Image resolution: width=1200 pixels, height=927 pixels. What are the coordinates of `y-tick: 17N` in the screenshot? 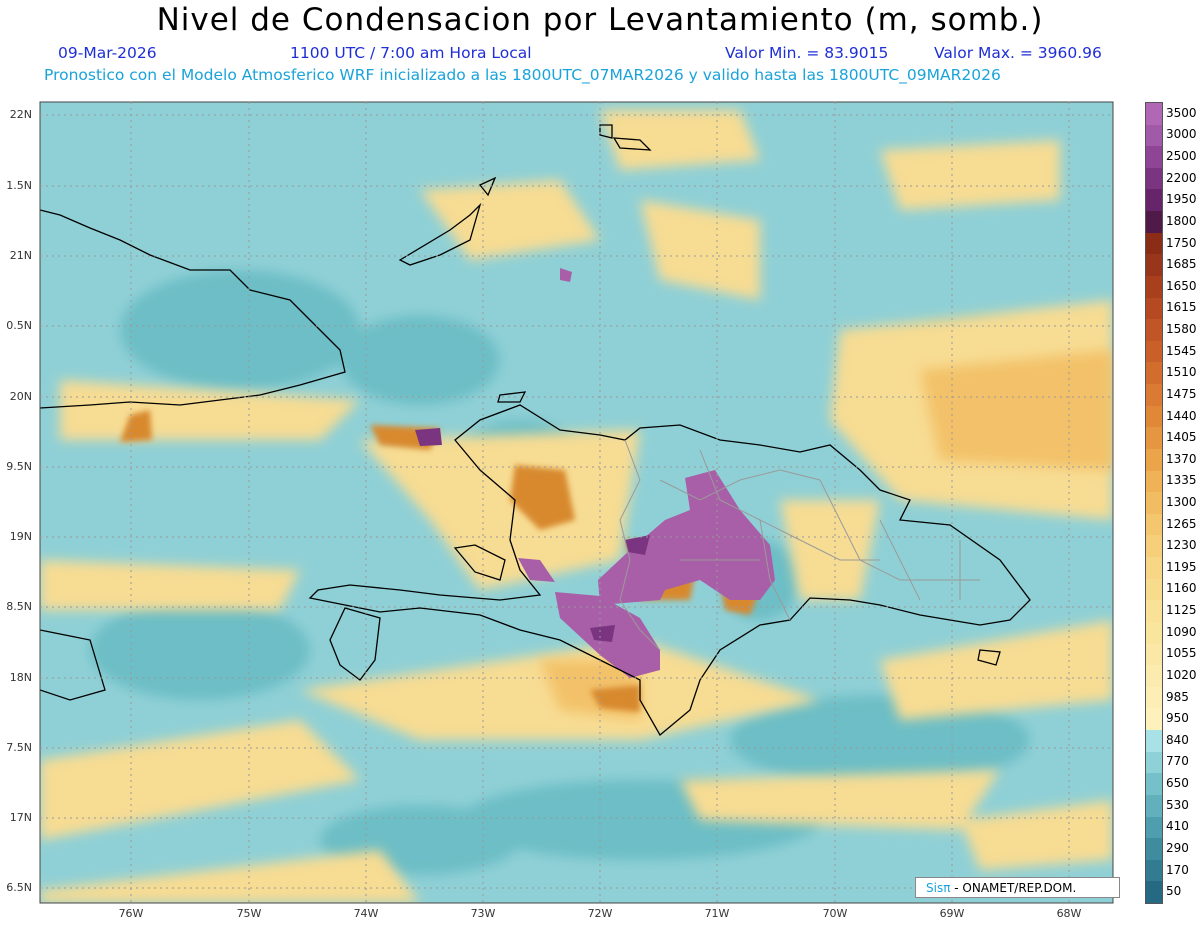 It's located at (20, 817).